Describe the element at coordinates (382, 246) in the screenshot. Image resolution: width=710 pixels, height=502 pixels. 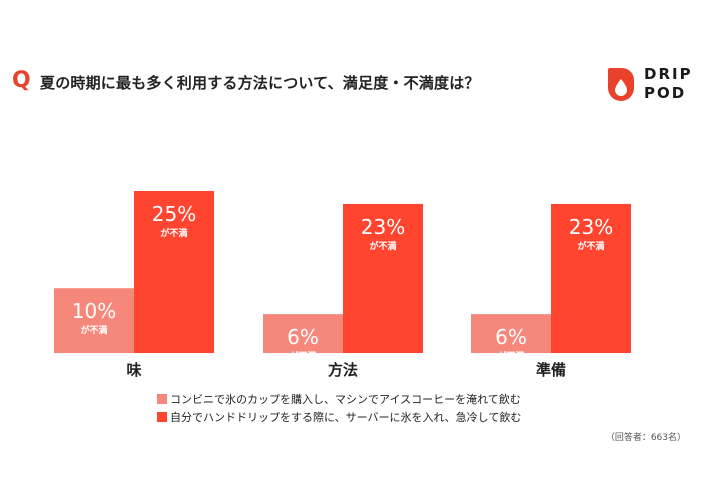
I see `bar-sublabel-2-2: が不満` at that location.